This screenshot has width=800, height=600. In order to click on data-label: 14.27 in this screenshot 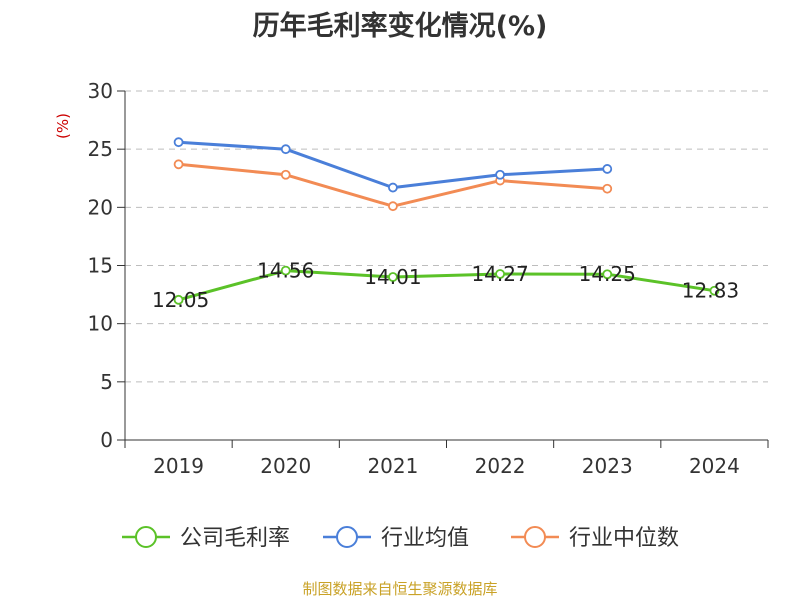, I will do `click(499, 274)`.